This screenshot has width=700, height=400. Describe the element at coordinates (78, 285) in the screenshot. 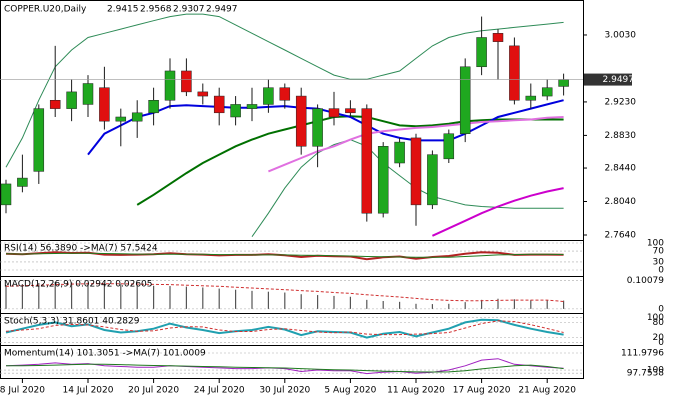

I see `indicator-label: MACD(12,26,9) 0.02942 0.02605` at that location.